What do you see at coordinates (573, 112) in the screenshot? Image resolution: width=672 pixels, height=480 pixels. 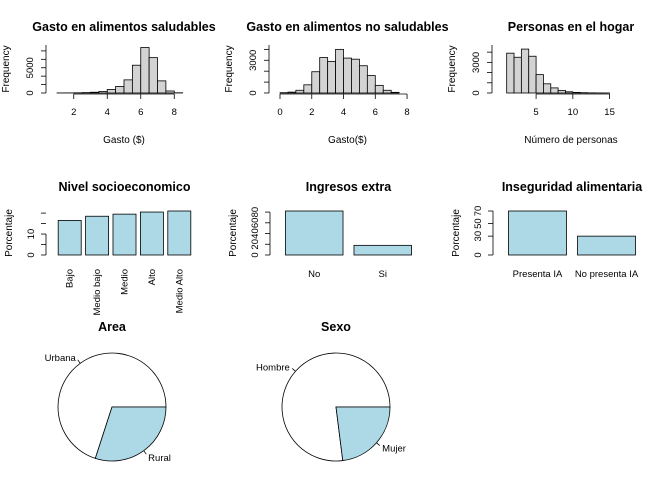 I see `x-tick-label: 10` at bounding box center [573, 112].